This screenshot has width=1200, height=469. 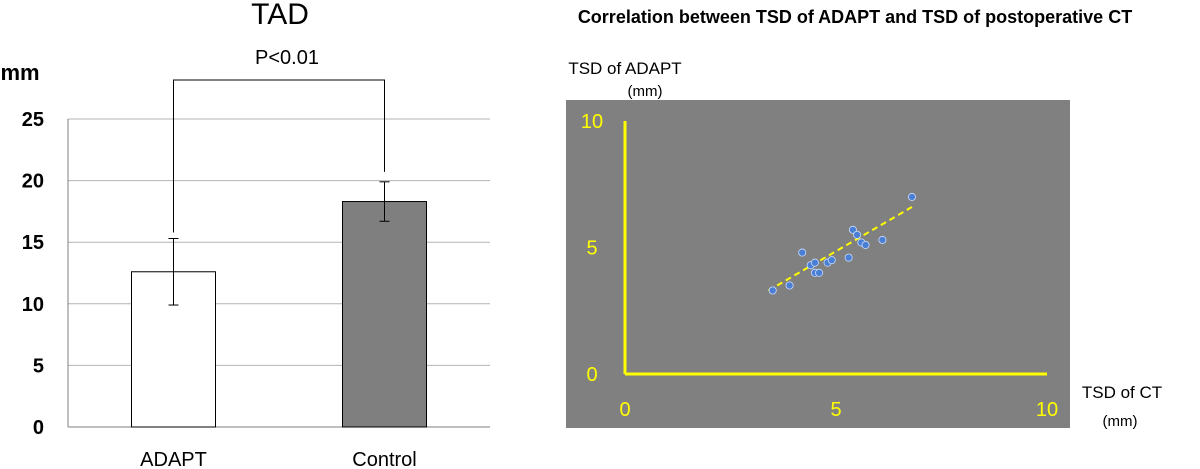 I want to click on scatter-x-tick-label: 5, so click(x=835, y=410).